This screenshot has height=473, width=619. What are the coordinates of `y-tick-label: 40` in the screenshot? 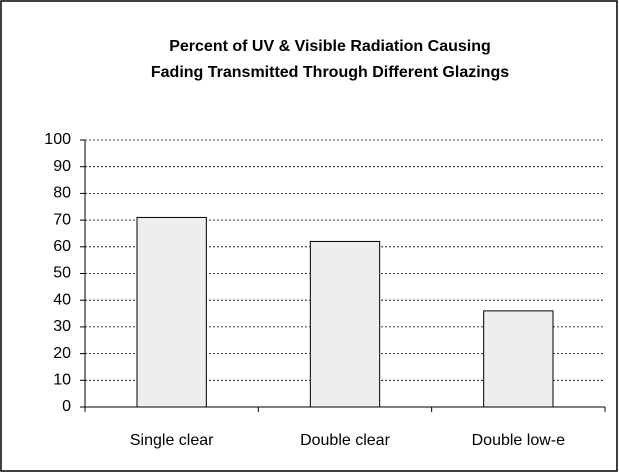 It's located at (62, 299).